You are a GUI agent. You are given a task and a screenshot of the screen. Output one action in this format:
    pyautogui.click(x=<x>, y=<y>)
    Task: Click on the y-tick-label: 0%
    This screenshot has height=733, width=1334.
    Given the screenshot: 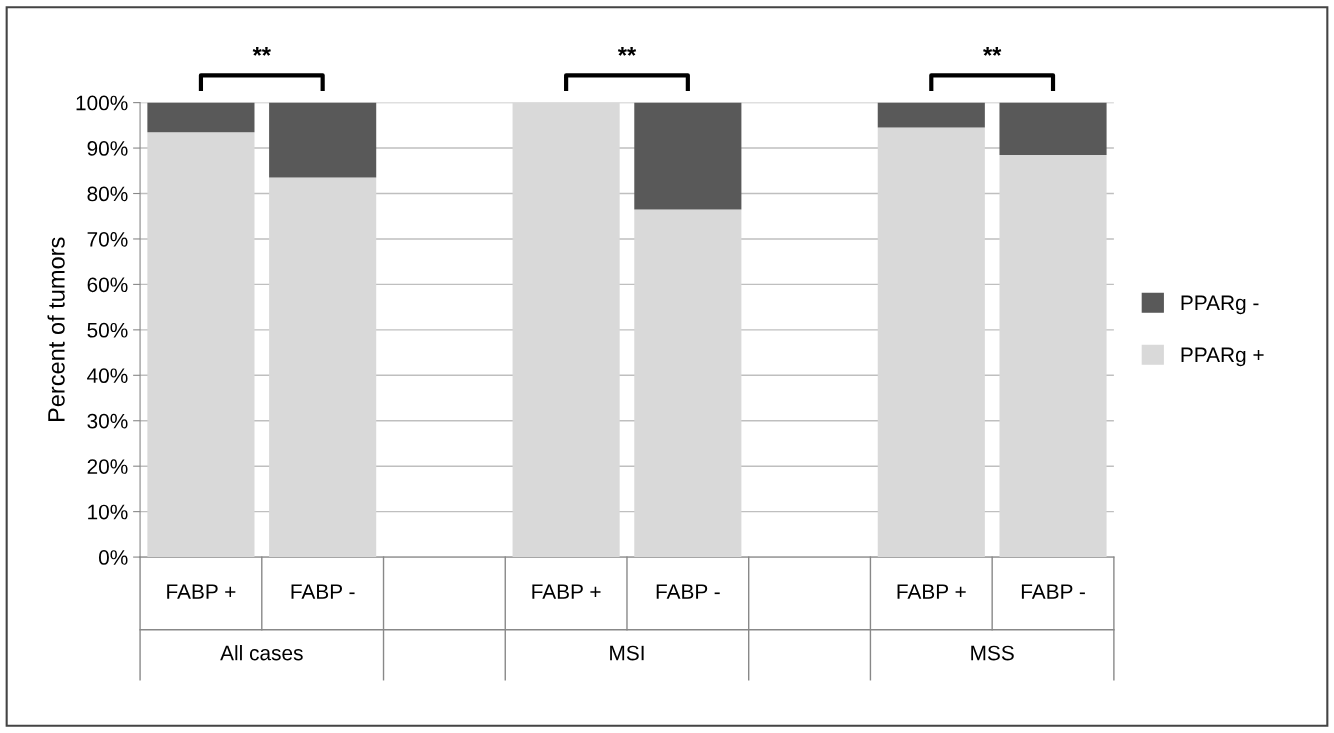 What is the action you would take?
    pyautogui.click(x=113, y=557)
    